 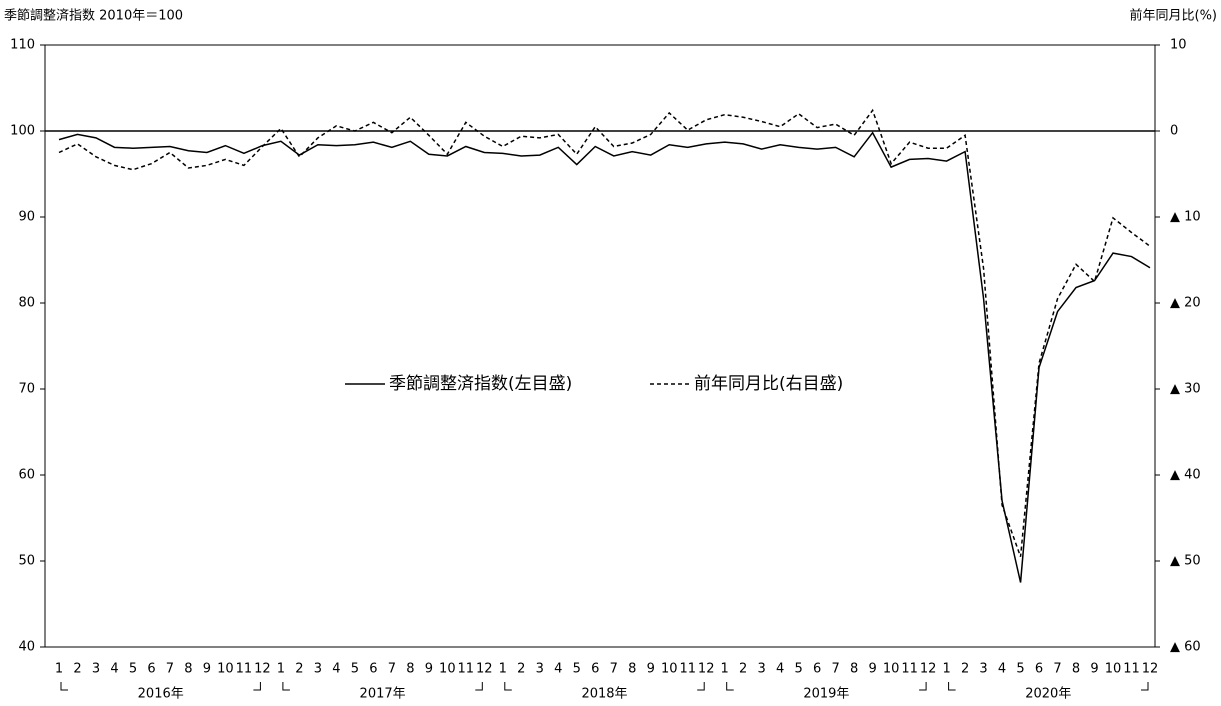 I want to click on y2-tick-label: ▲ 50, so click(x=1185, y=561).